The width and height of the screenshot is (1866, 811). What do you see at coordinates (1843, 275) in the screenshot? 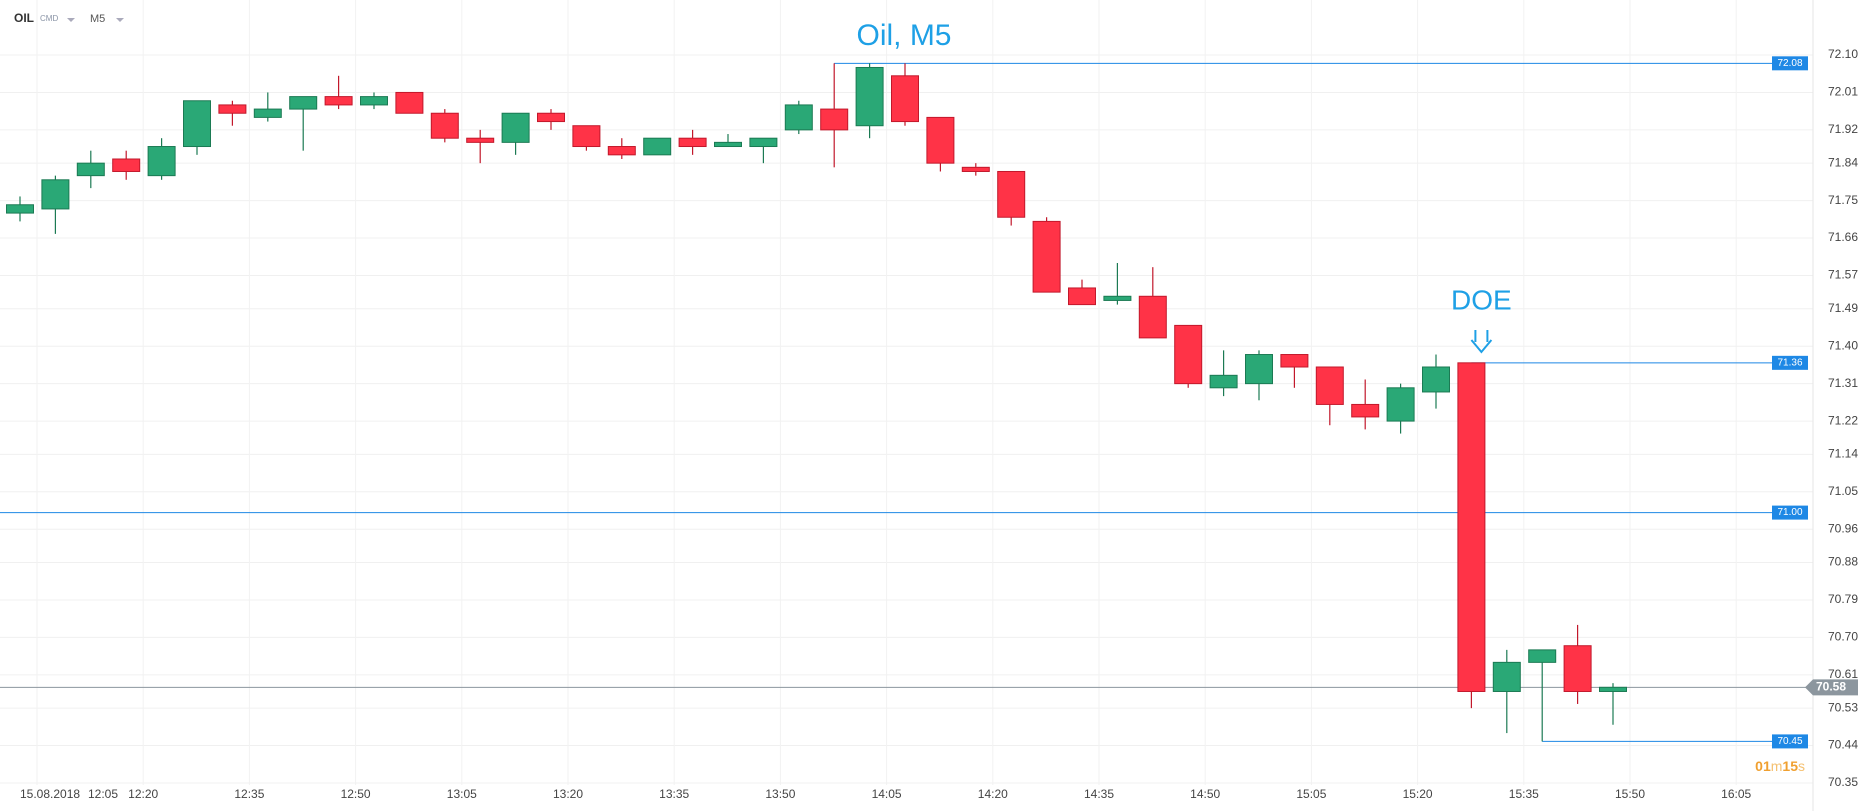
I see `y-tick-label: 71.57` at bounding box center [1843, 275].